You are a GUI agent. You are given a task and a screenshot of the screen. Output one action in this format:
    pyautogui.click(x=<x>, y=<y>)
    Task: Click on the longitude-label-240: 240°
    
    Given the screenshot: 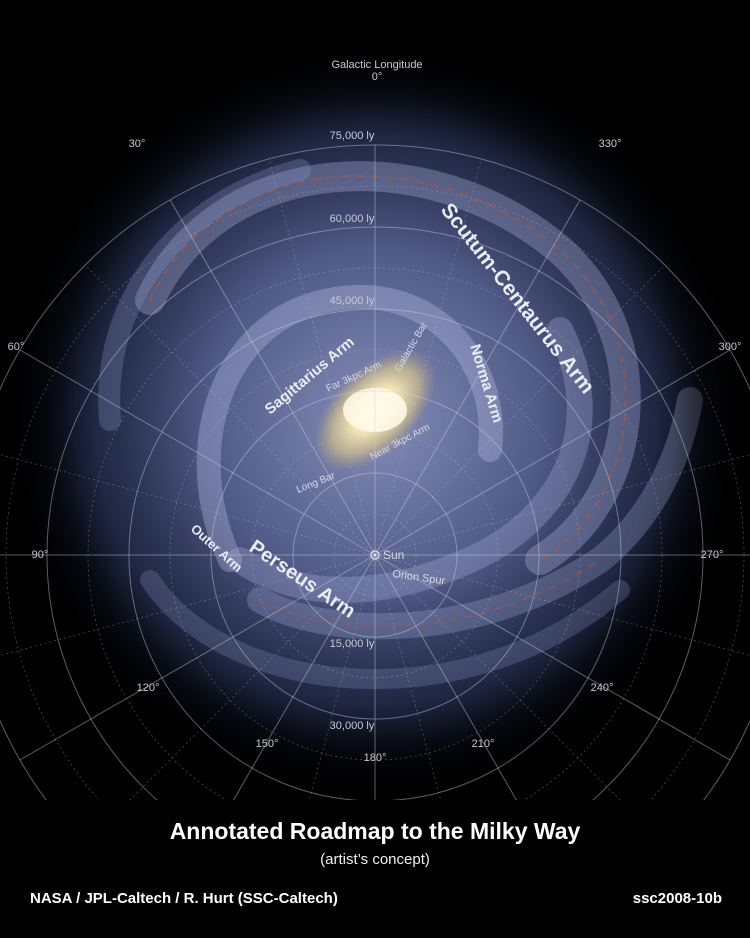 What is the action you would take?
    pyautogui.click(x=602, y=688)
    